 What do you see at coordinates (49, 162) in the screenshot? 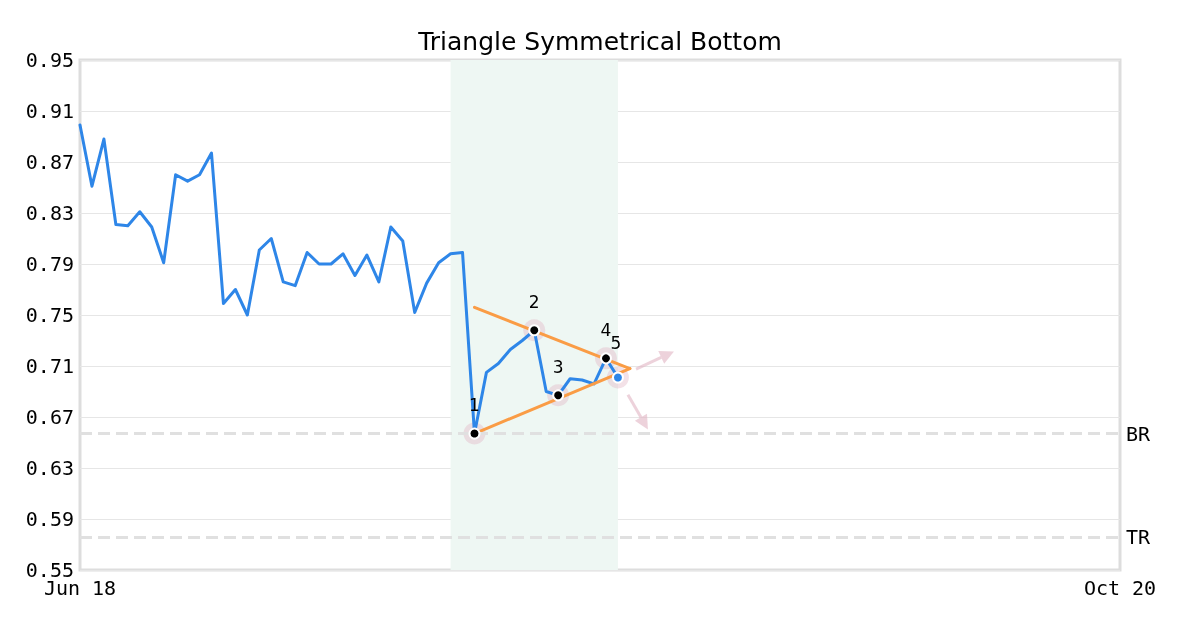
I see `y-tick-label: 0.87` at bounding box center [49, 162].